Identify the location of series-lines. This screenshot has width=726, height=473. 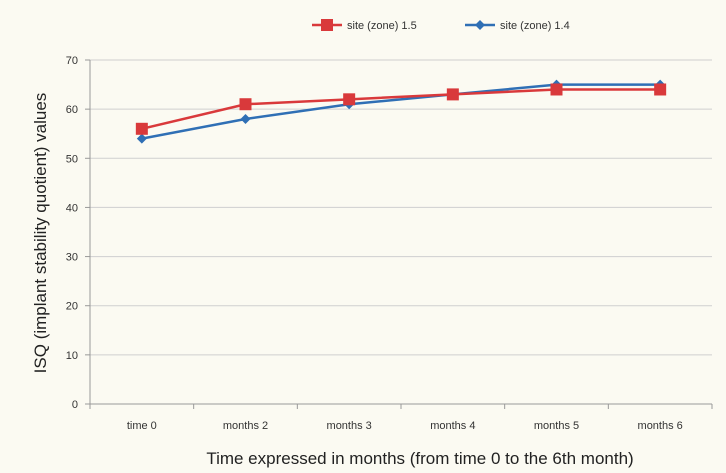
(401, 111).